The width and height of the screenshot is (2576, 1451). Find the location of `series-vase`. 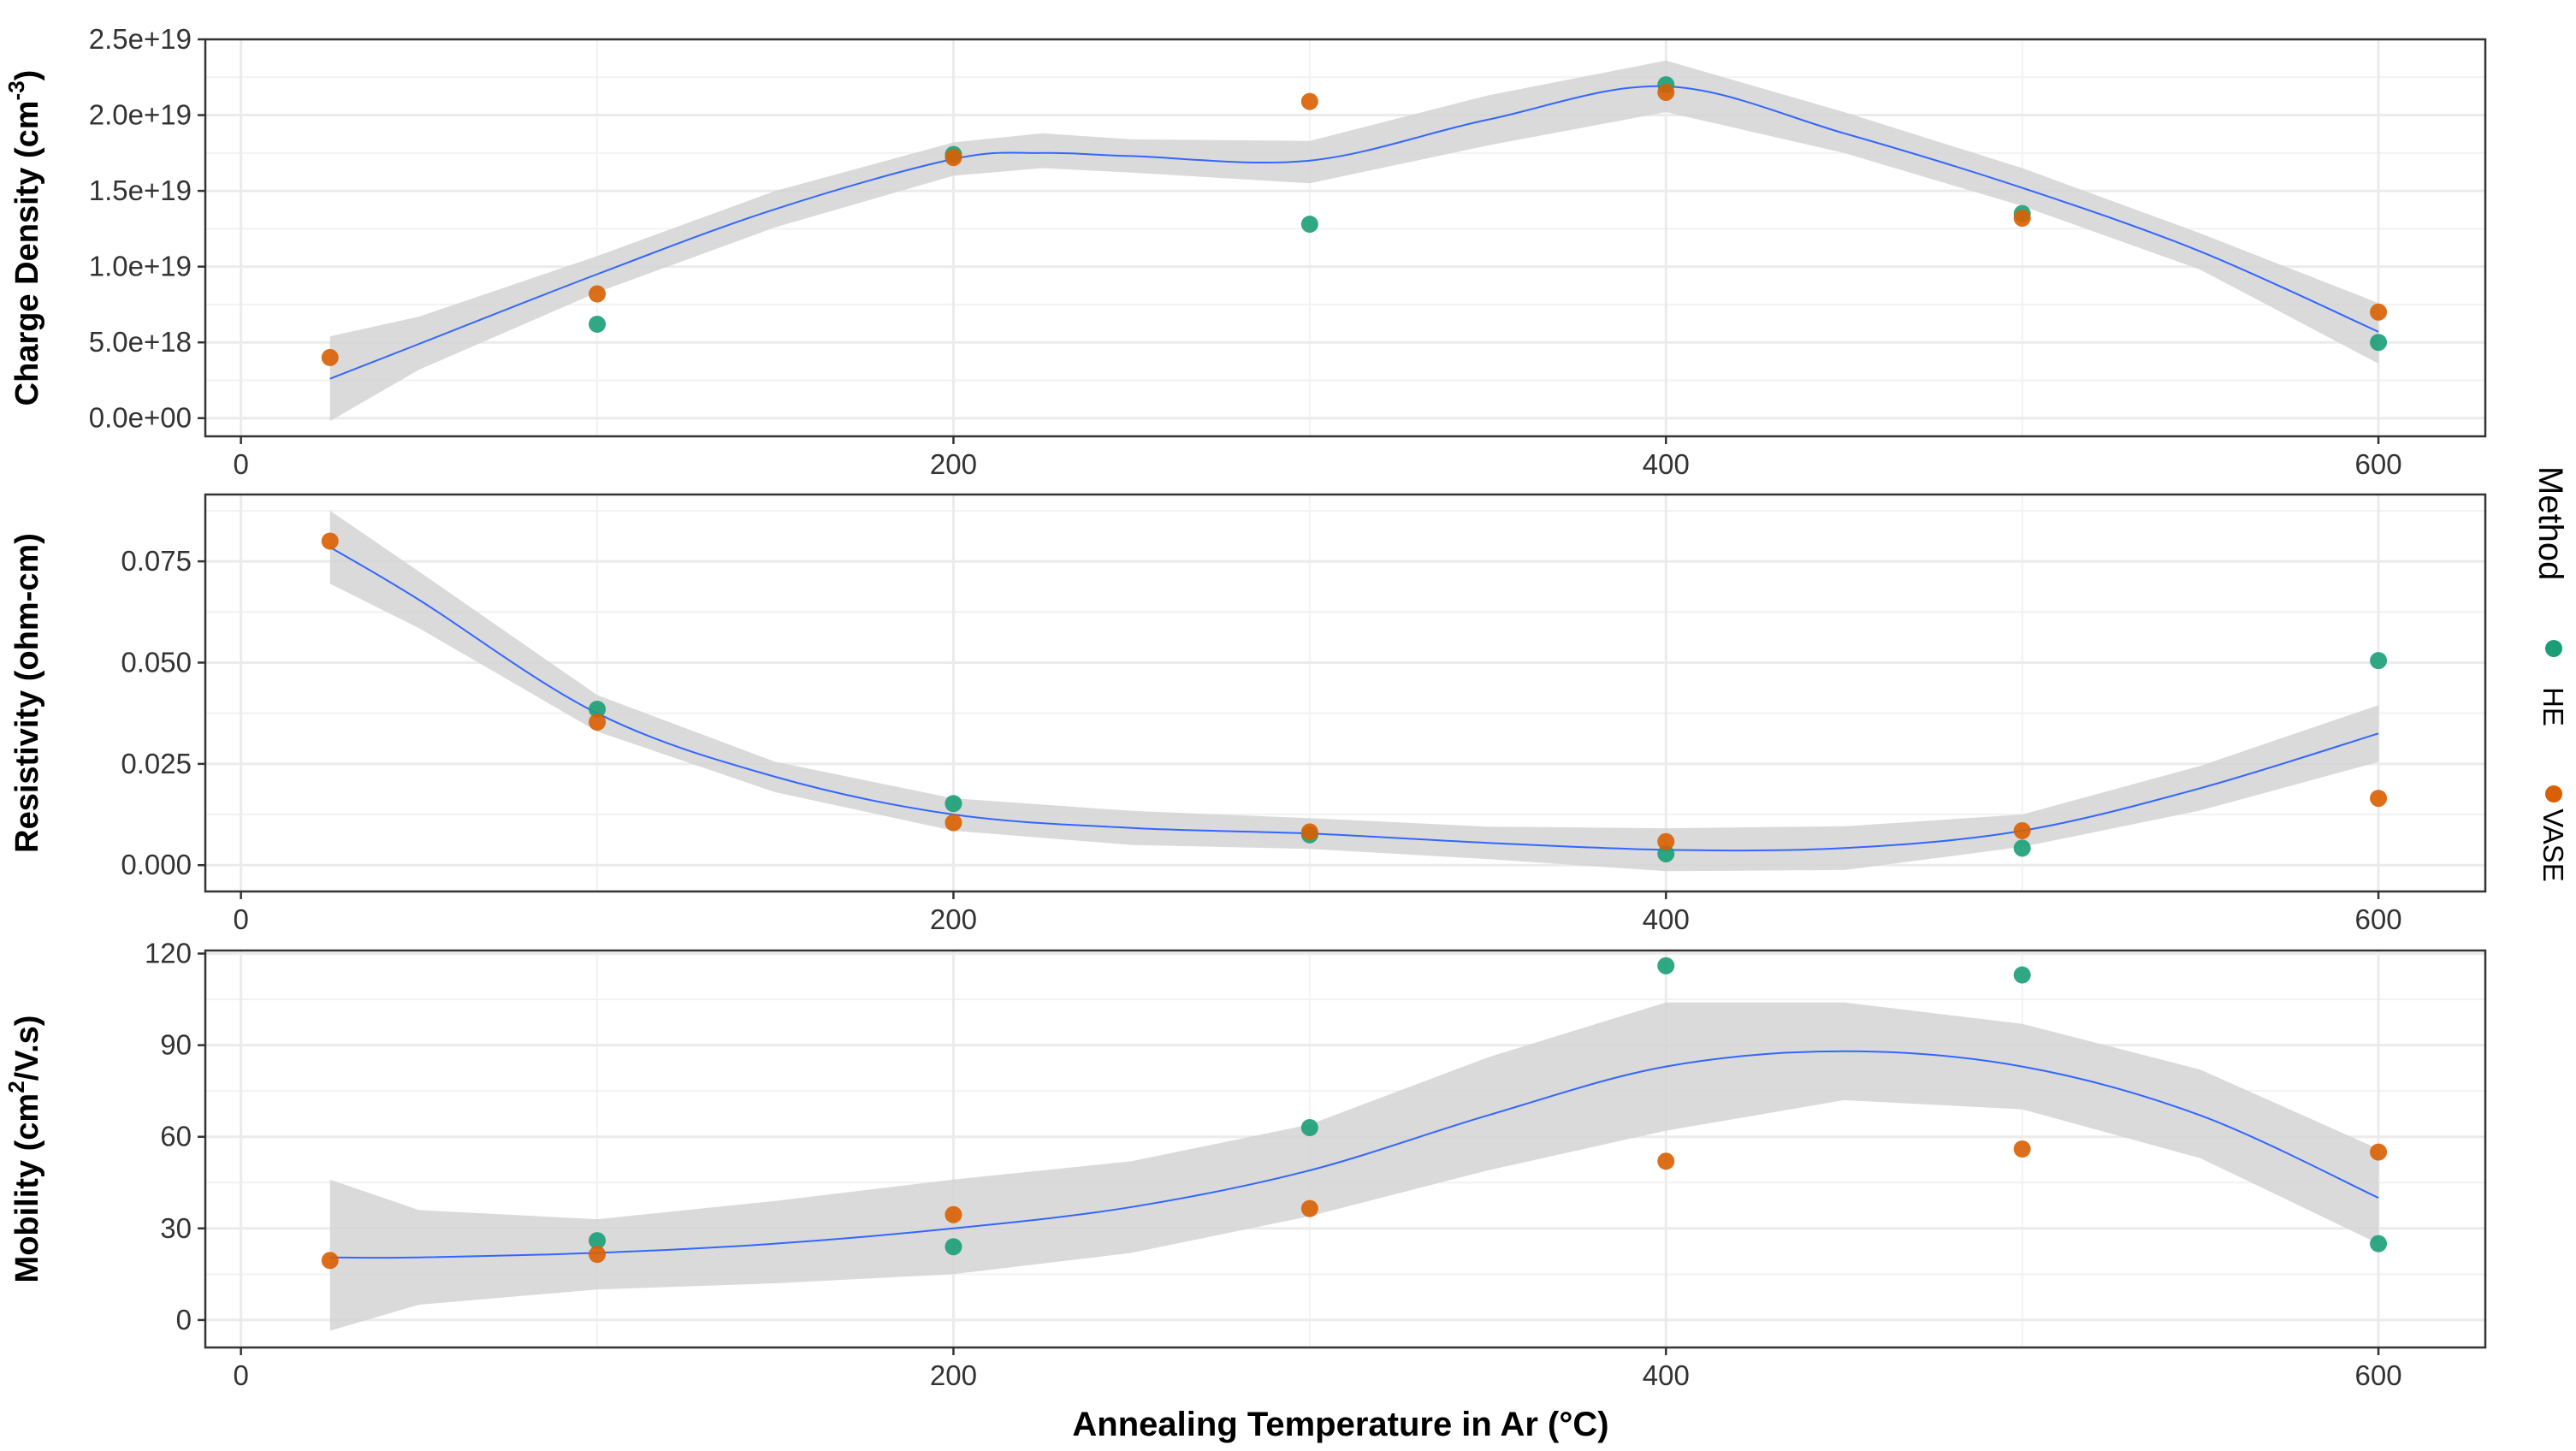

series-vase is located at coordinates (1354, 1205).